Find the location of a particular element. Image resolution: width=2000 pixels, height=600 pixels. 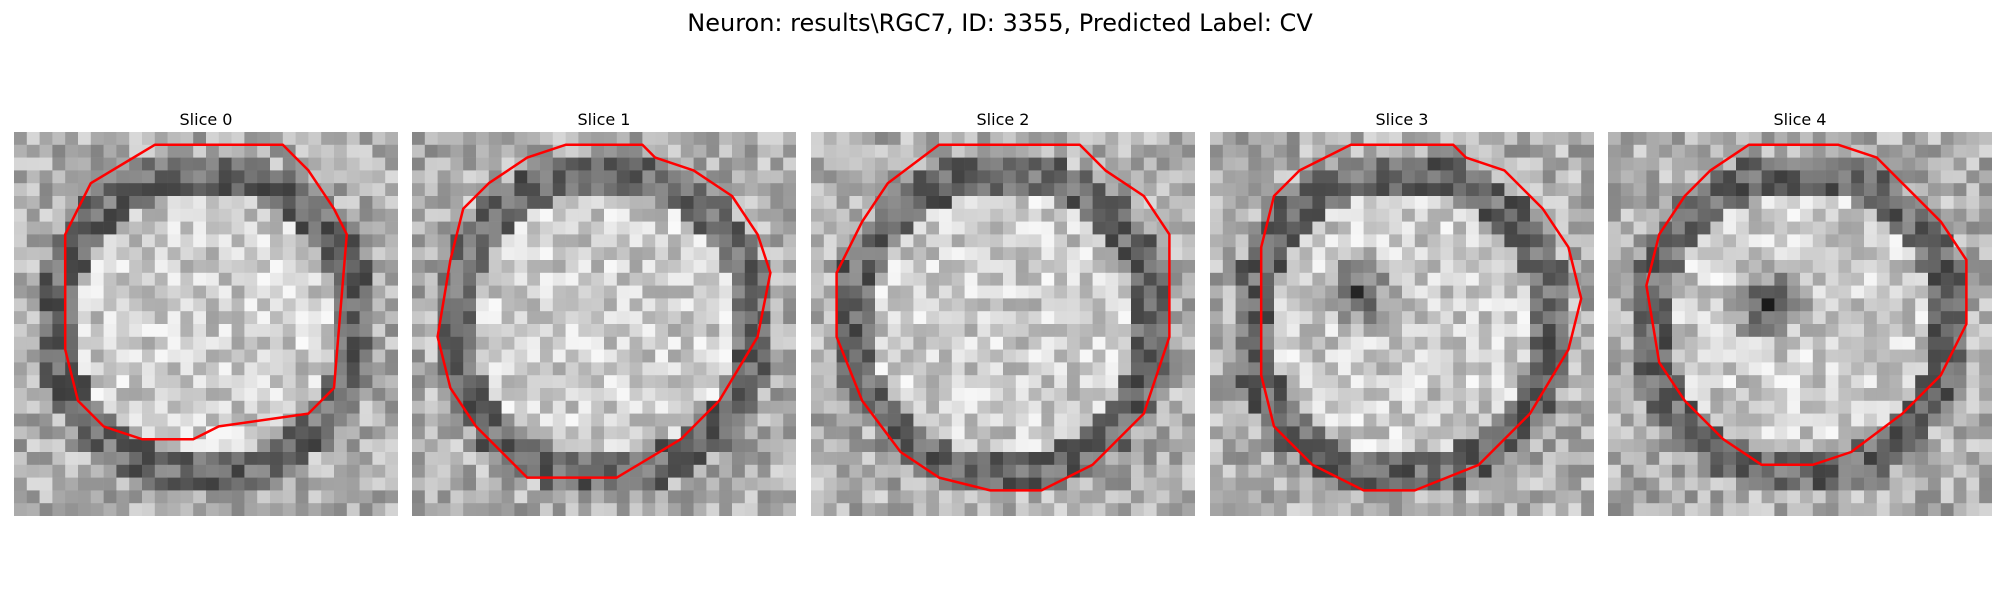

slice-panel: Slice 3 is located at coordinates (1402, 312).